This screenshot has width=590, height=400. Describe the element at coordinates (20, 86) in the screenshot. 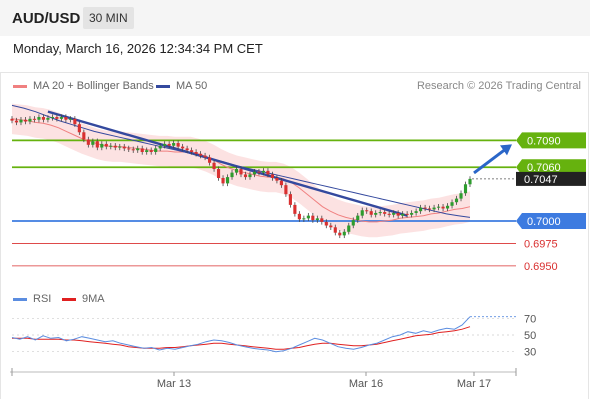

I see `ma20-swatch-icon` at that location.